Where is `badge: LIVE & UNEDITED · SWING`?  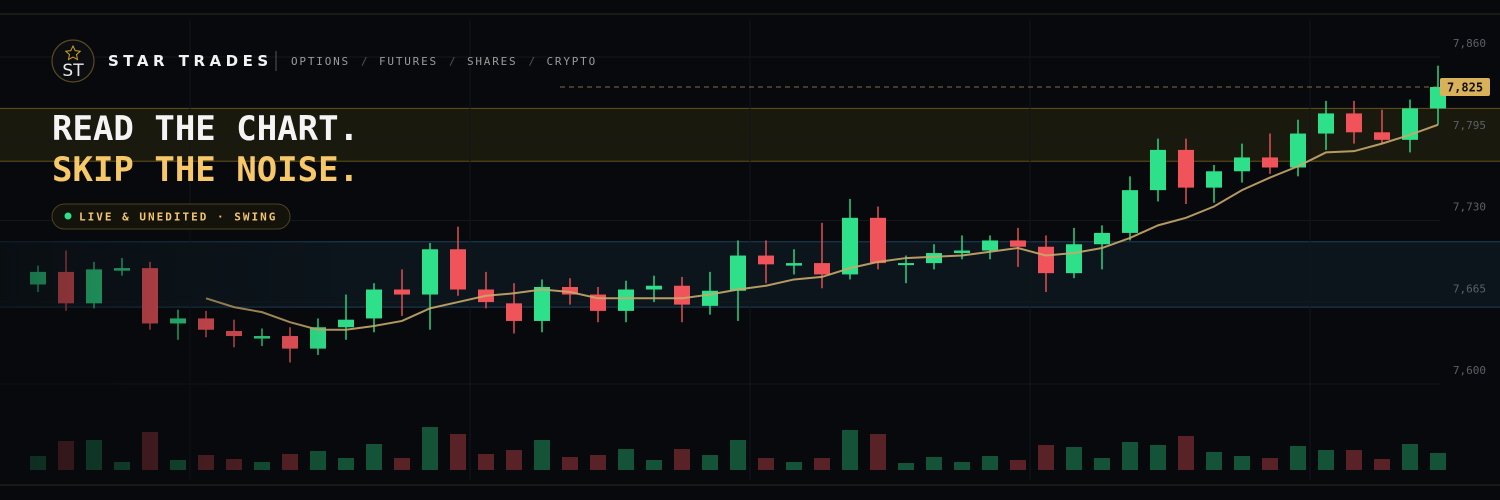
badge: LIVE & UNEDITED · SWING is located at coordinates (171, 216).